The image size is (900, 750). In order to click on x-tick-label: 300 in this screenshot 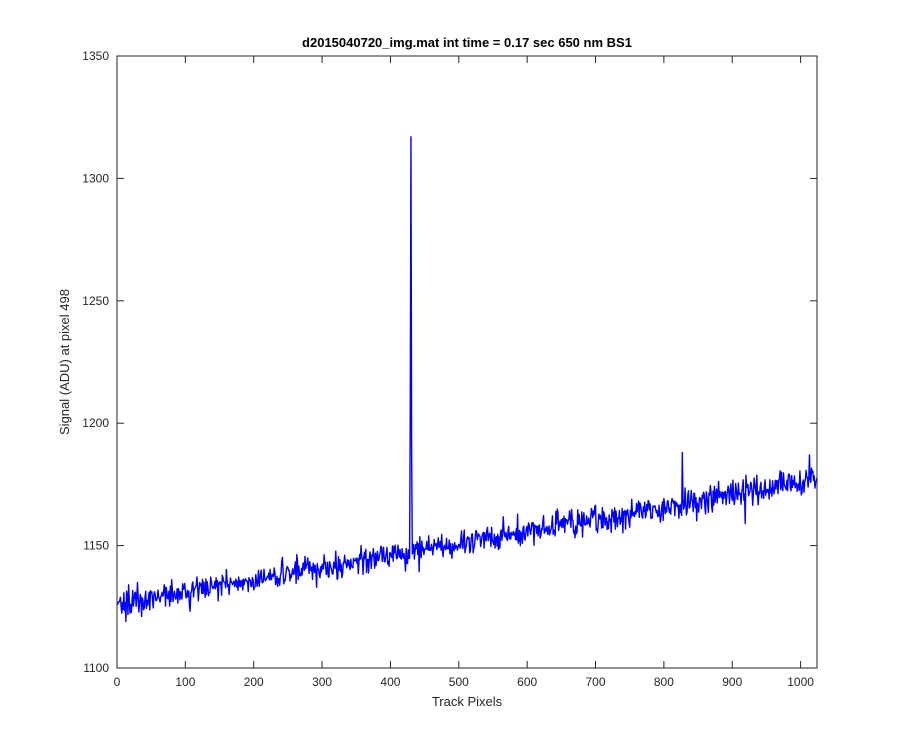, I will do `click(322, 682)`.